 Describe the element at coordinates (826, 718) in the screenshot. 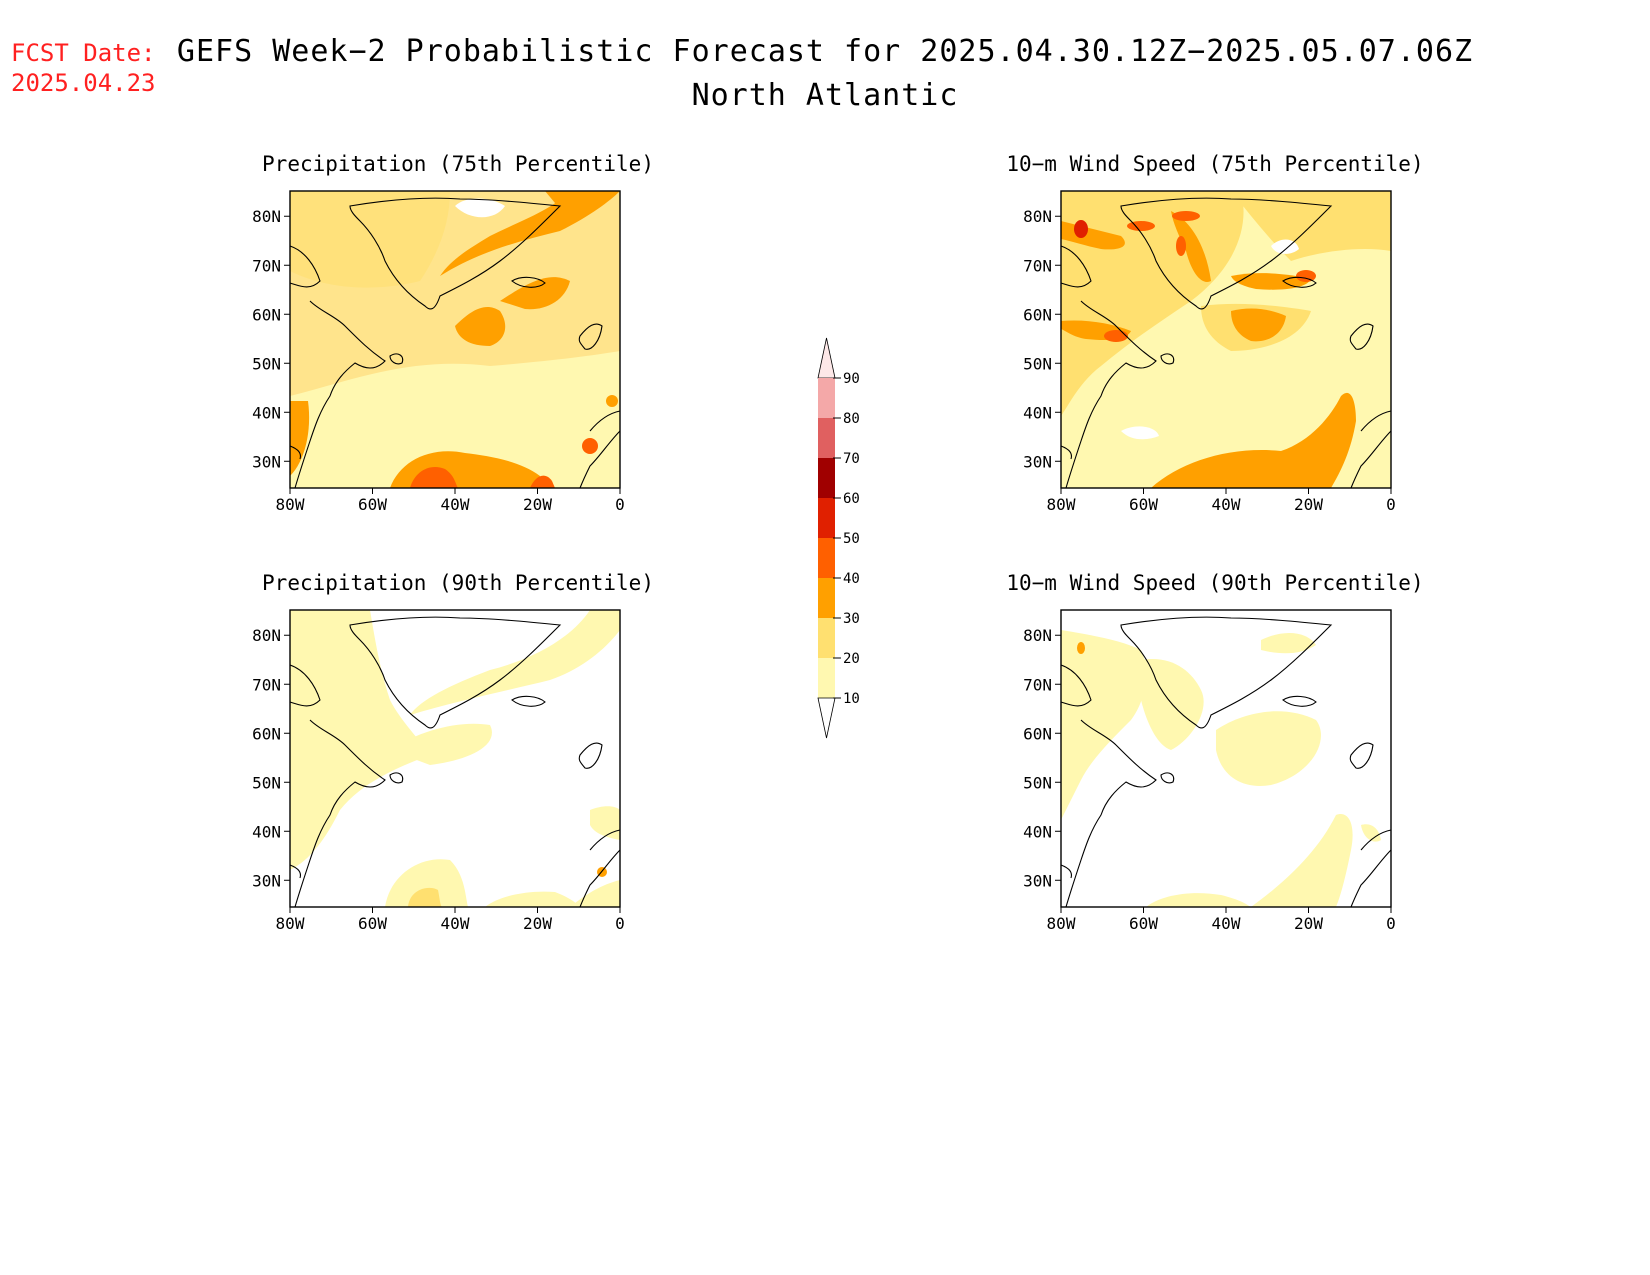

I see `colorbar-bottom-arrow` at that location.